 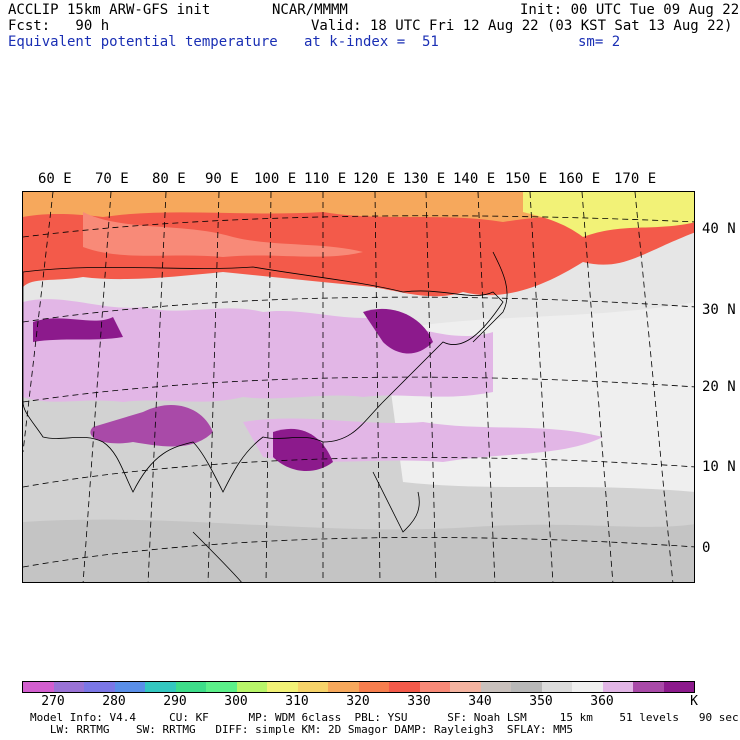 I want to click on lat-label-40n: 40 N, so click(x=719, y=229).